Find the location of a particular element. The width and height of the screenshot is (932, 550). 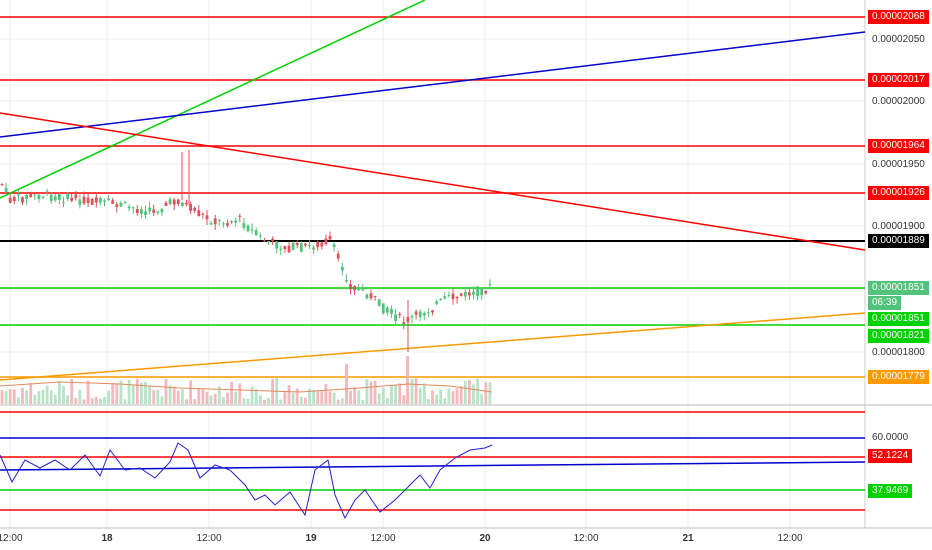

price-tag-resistance: 0.00002068 is located at coordinates (898, 17).